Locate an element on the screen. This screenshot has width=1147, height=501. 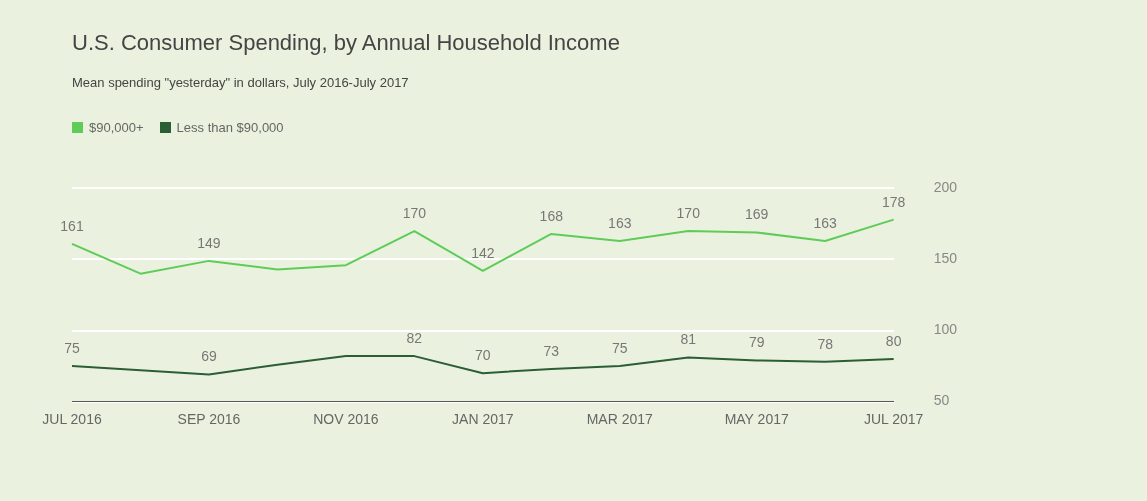
chart-title: U.S. Consumer Spending, by Annual Household Income is located at coordinates (346, 43).